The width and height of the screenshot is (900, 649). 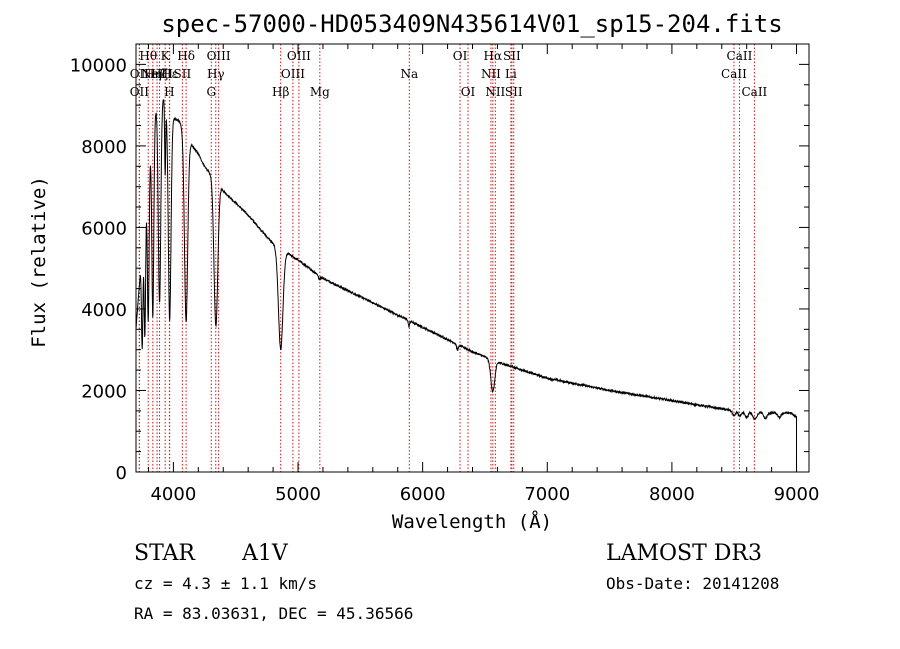 I want to click on line-marker-label: Hγ, so click(x=216, y=74).